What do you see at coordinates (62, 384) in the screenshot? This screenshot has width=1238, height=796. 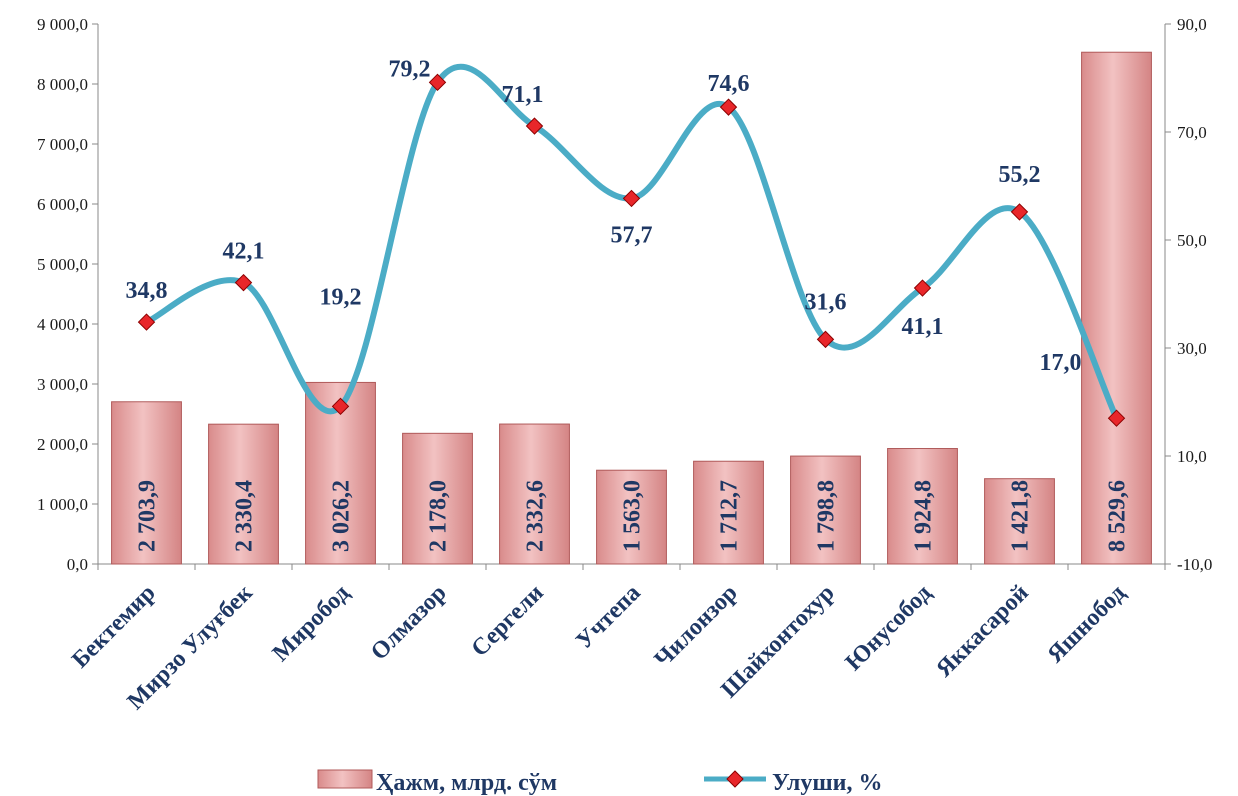 I see `y-left-tick-label: 3 000,0` at bounding box center [62, 384].